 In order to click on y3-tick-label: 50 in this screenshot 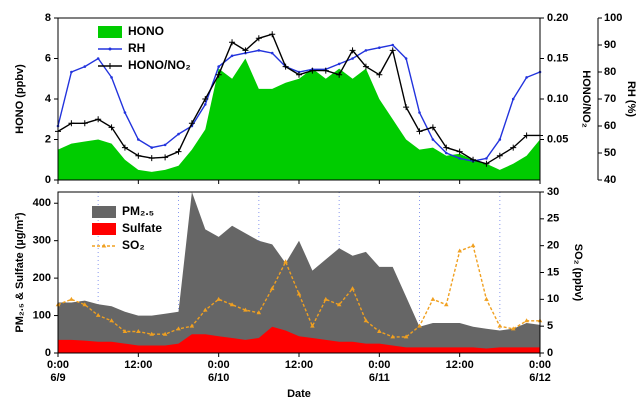, I will do `click(610, 153)`.